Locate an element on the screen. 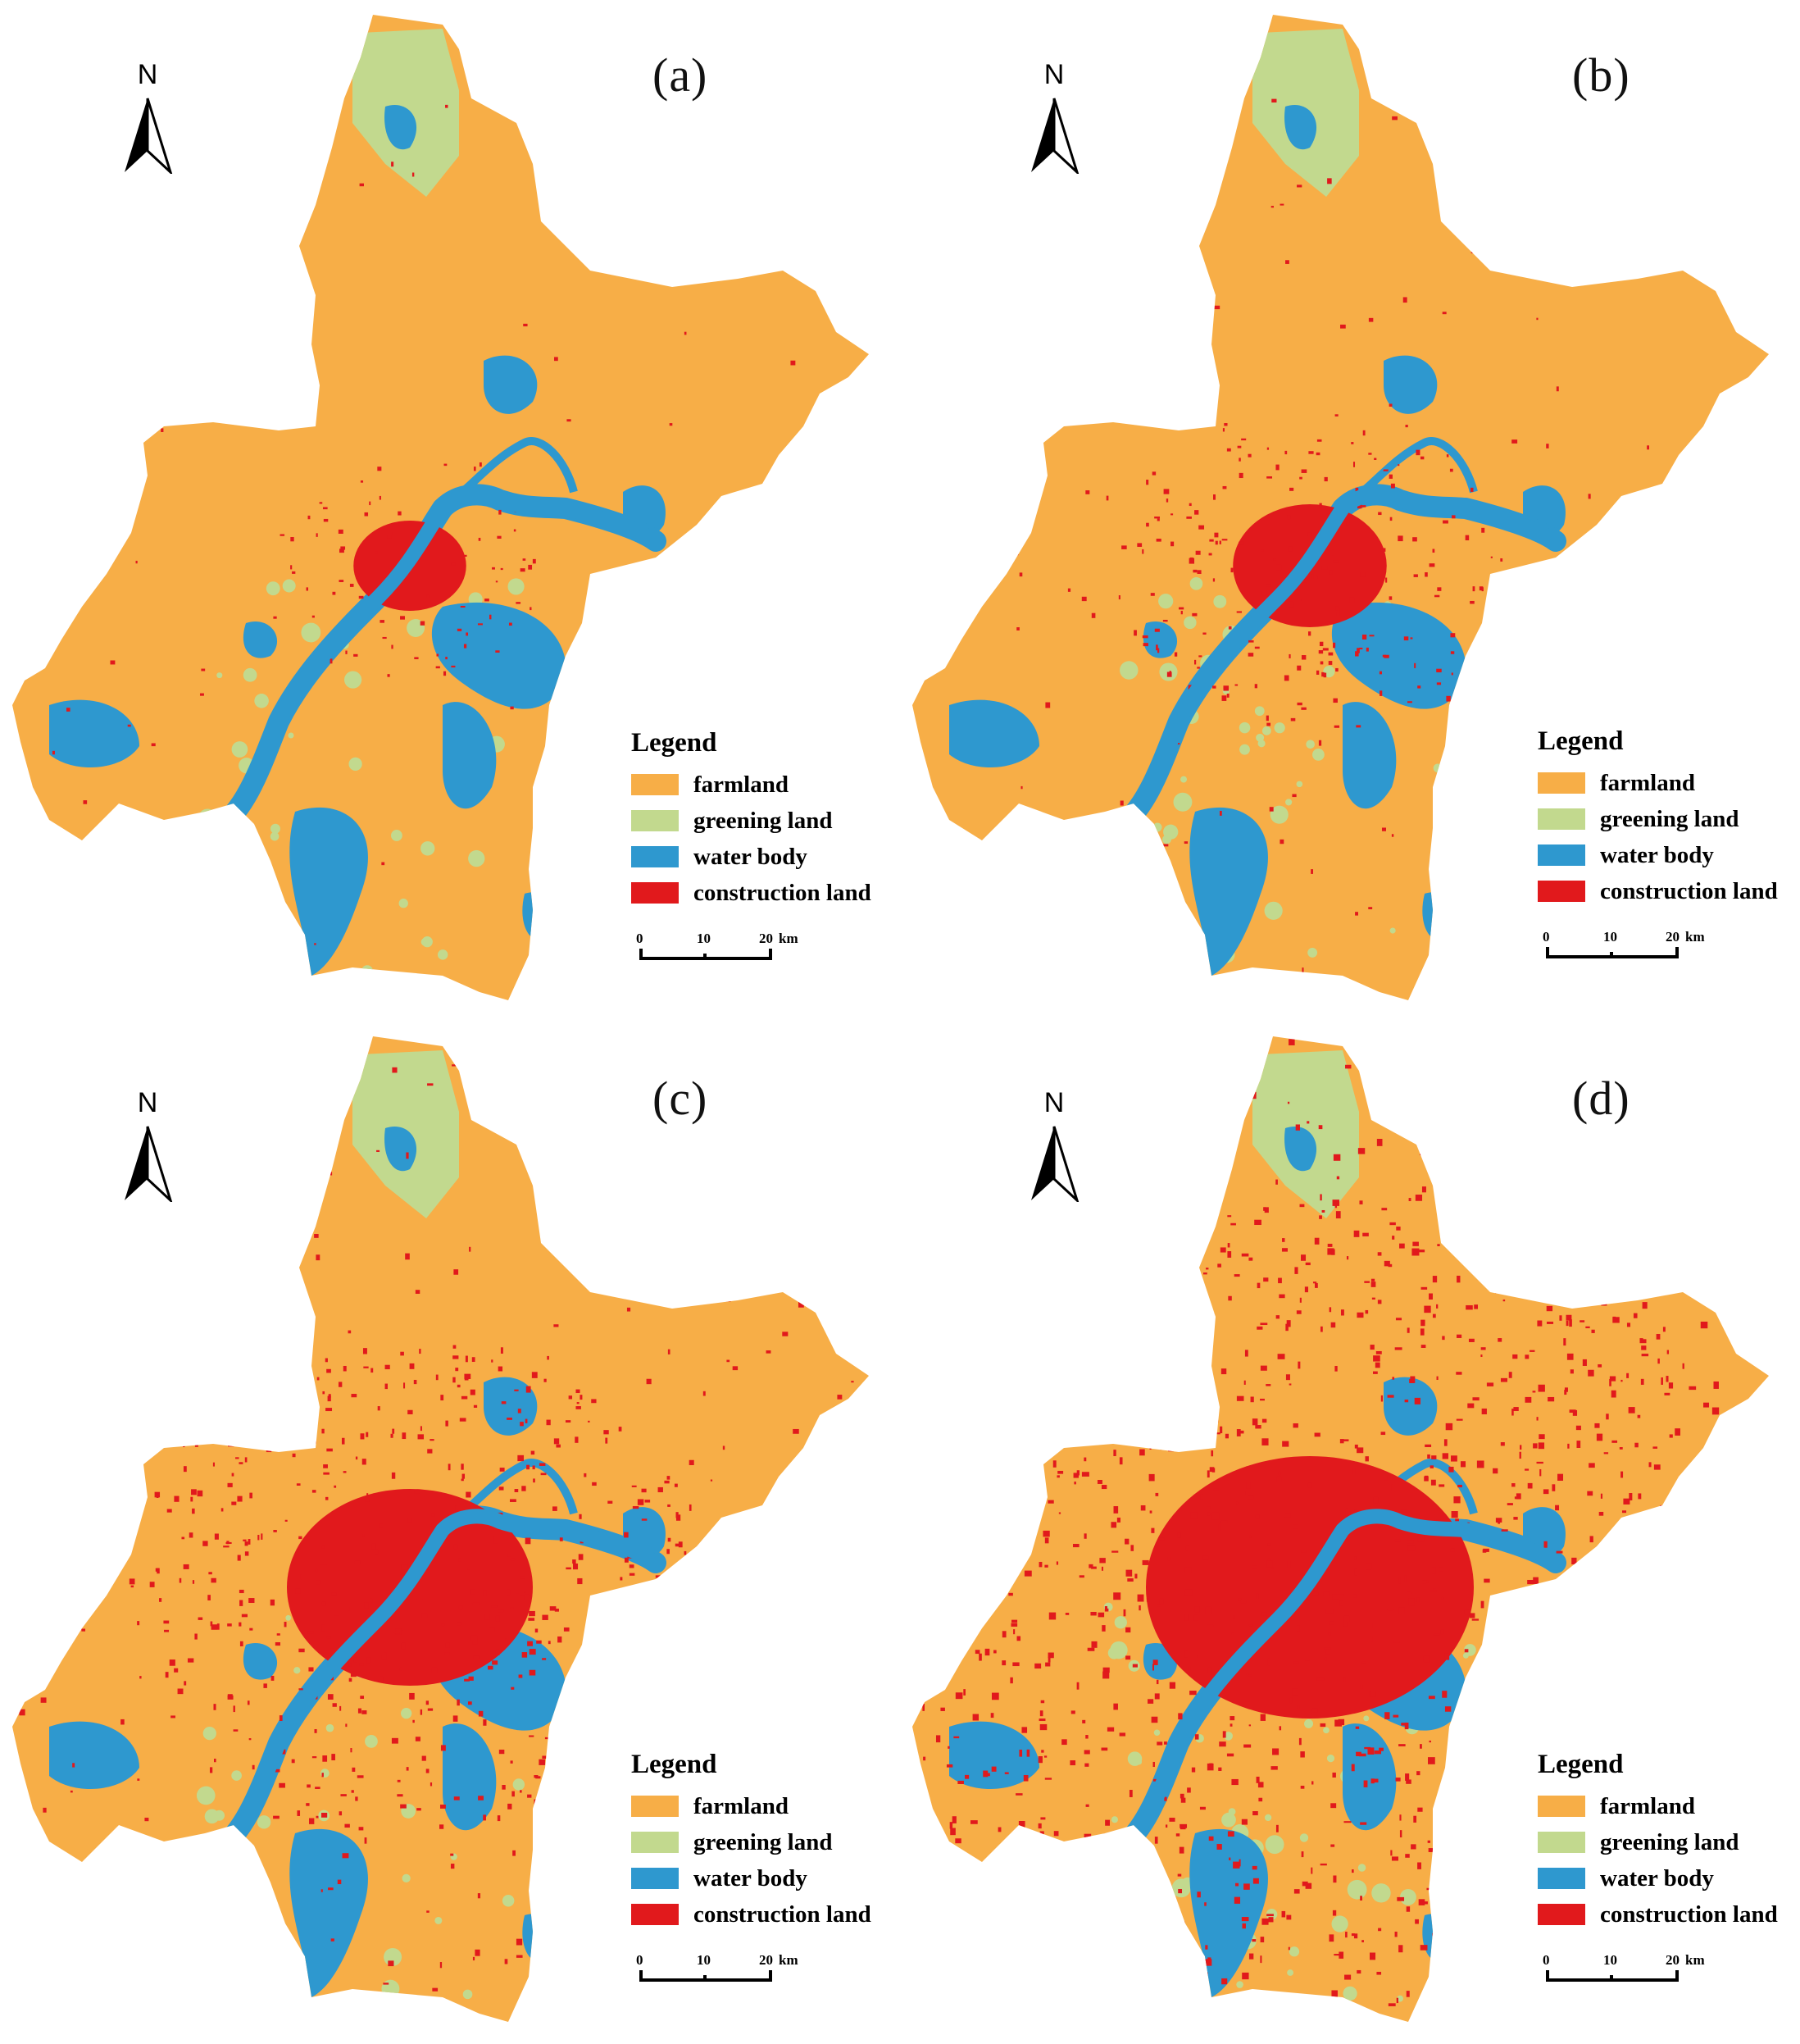 This screenshot has height=2044, width=1800. scale-tick-20: 20 is located at coordinates (1673, 1960).